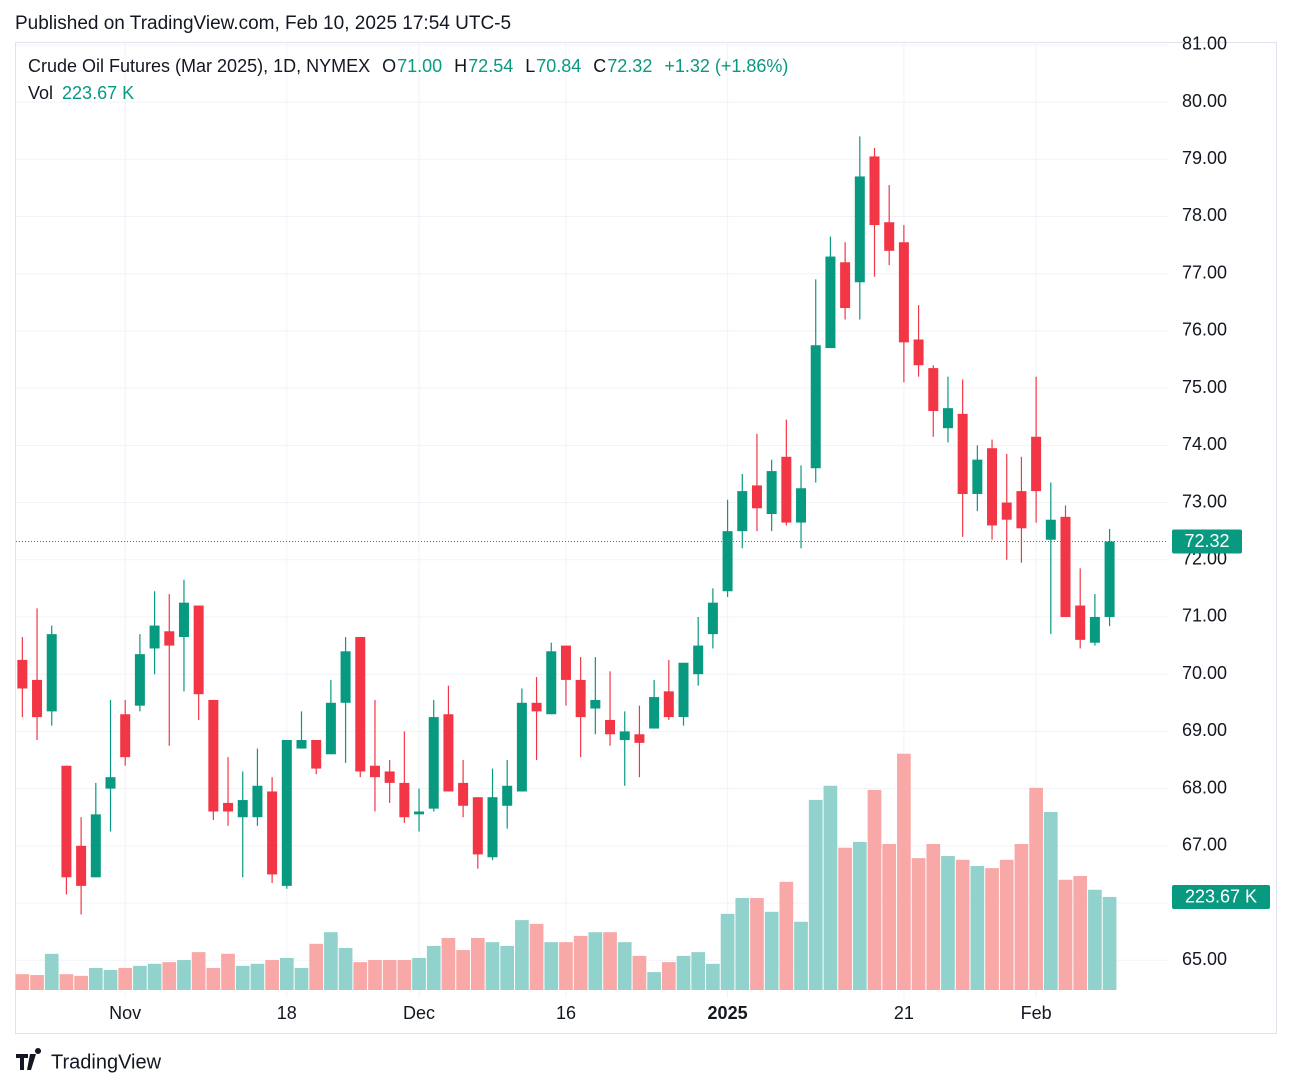  Describe the element at coordinates (490, 66) in the screenshot. I see `legend-value: 72.54` at that location.